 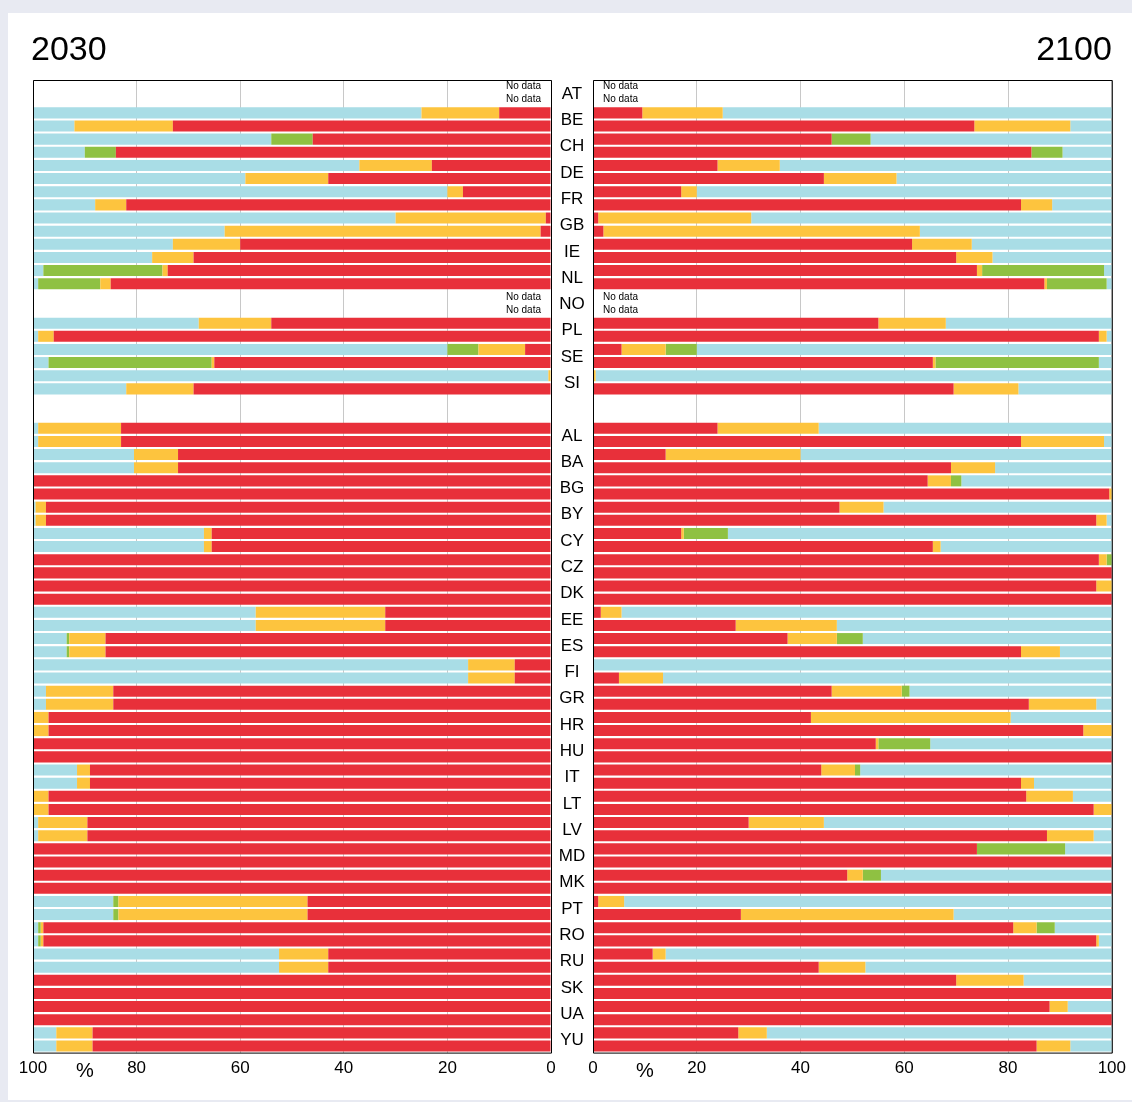 I want to click on y-tick-label: AL, so click(x=572, y=435).